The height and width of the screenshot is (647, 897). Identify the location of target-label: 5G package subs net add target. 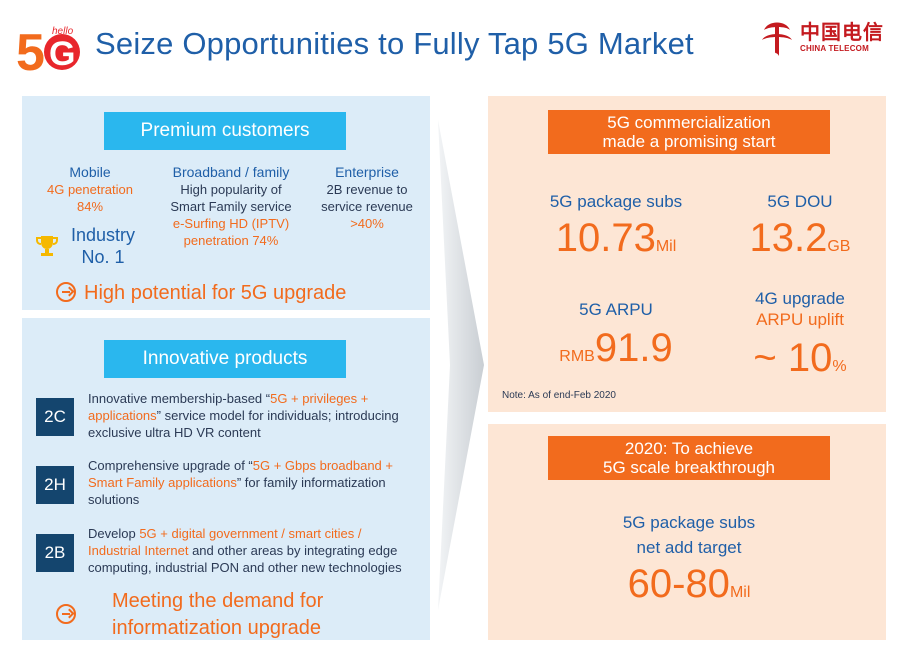
(689, 535).